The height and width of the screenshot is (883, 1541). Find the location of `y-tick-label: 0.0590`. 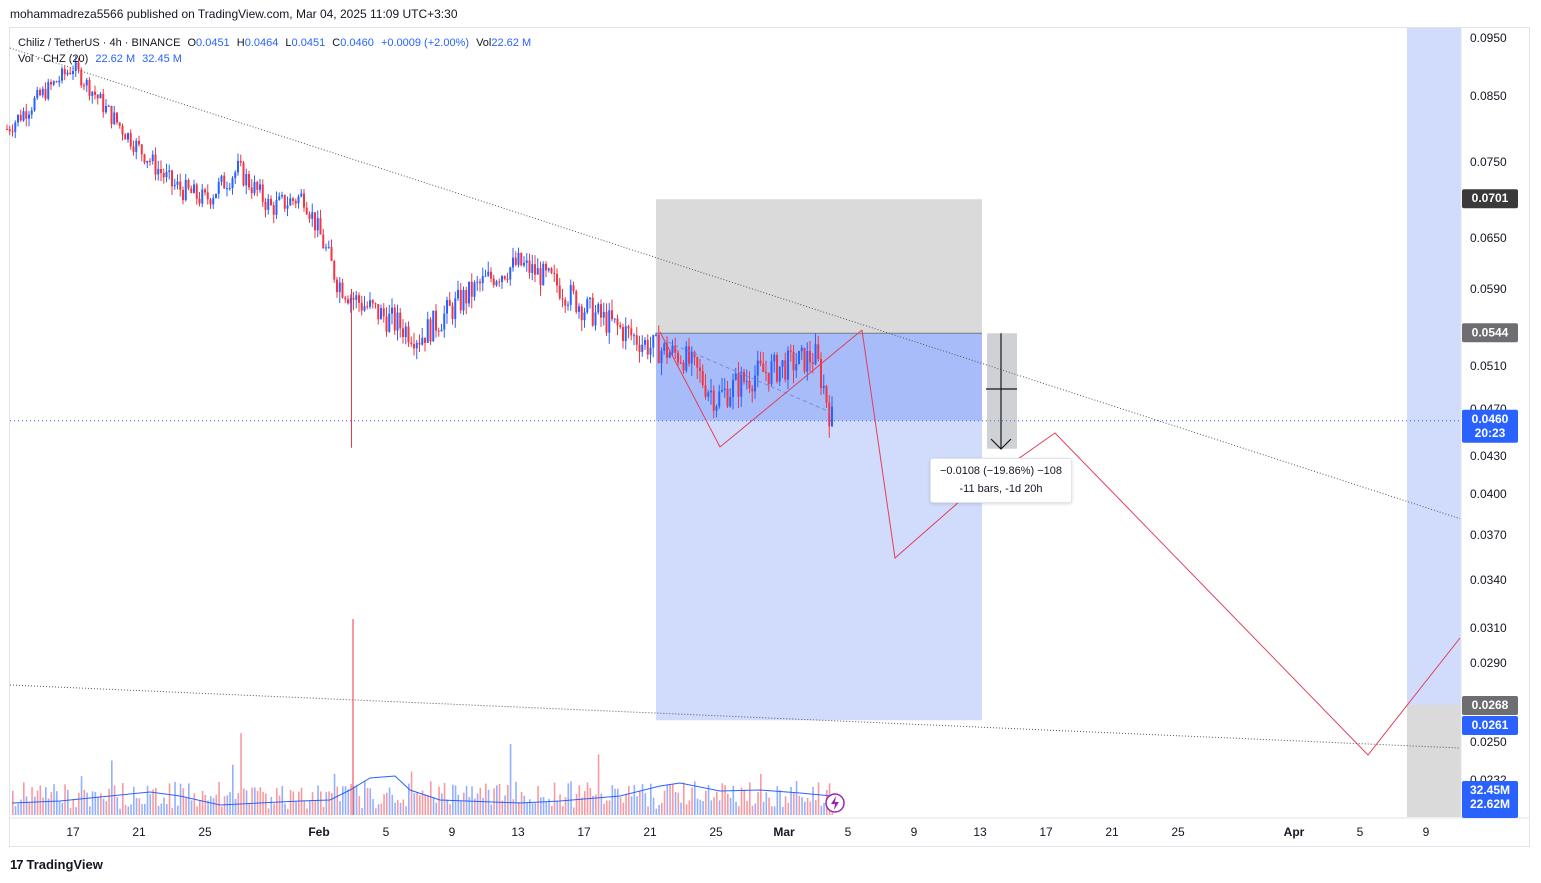

y-tick-label: 0.0590 is located at coordinates (1488, 289).